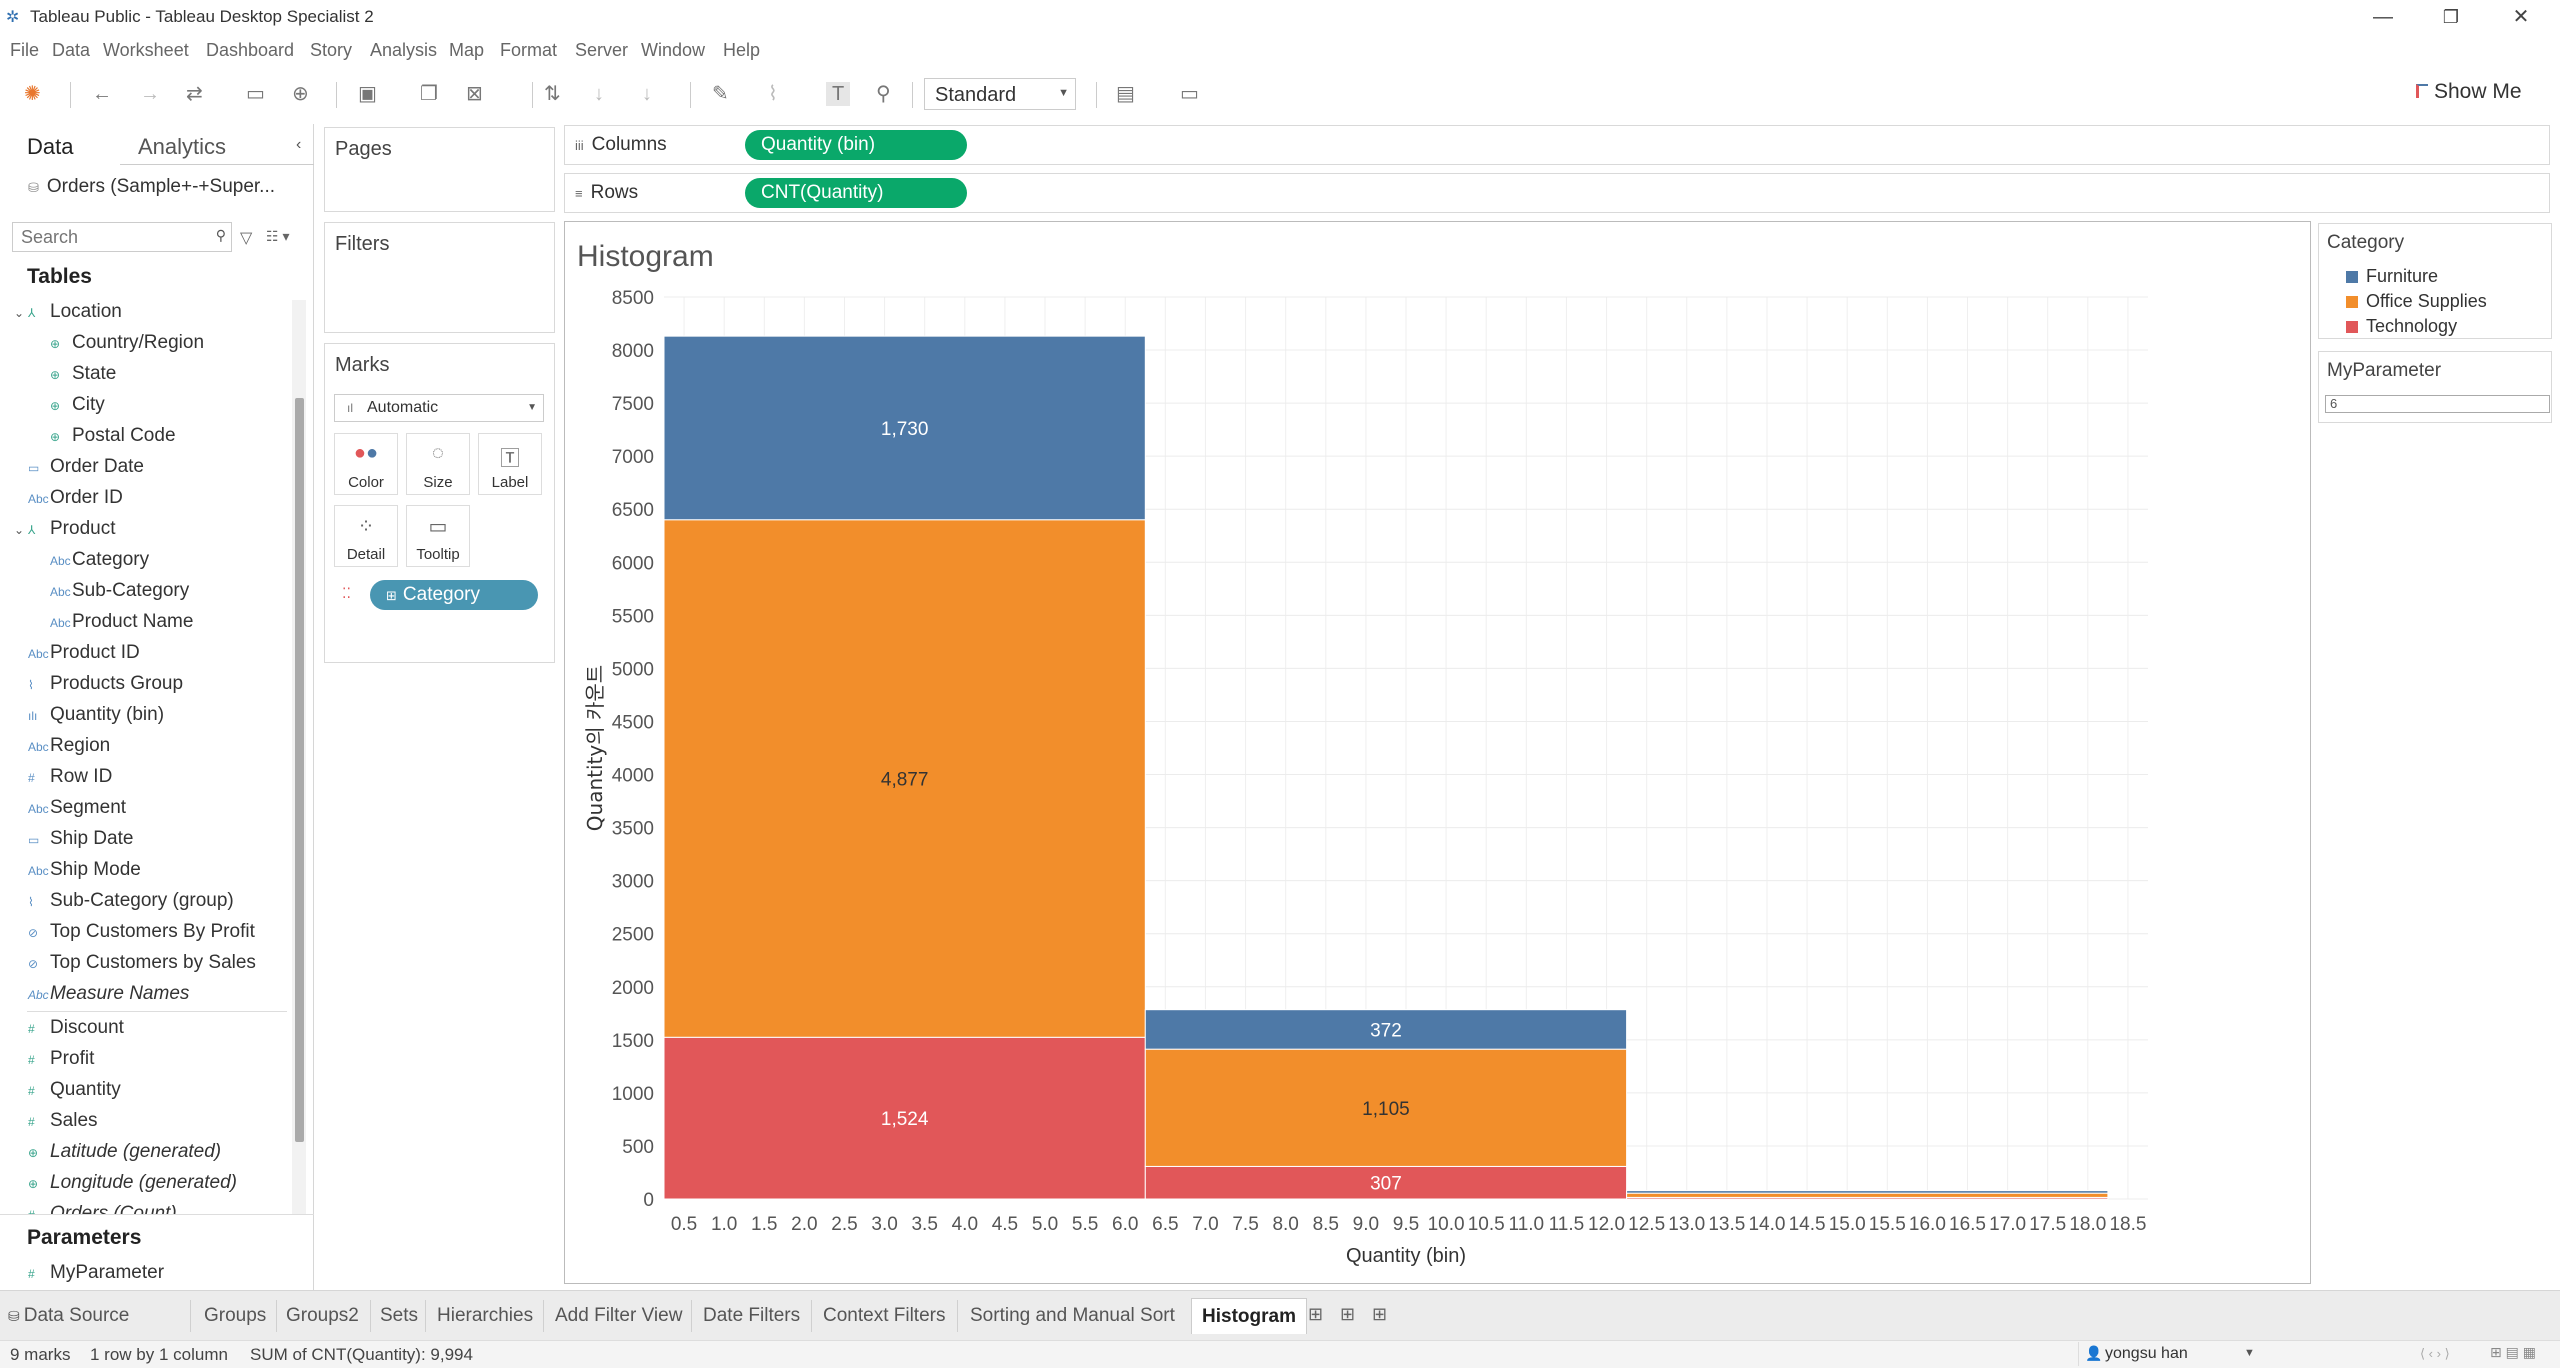 This screenshot has width=2560, height=1368. I want to click on clear-sheet-icon: ⊠, so click(474, 94).